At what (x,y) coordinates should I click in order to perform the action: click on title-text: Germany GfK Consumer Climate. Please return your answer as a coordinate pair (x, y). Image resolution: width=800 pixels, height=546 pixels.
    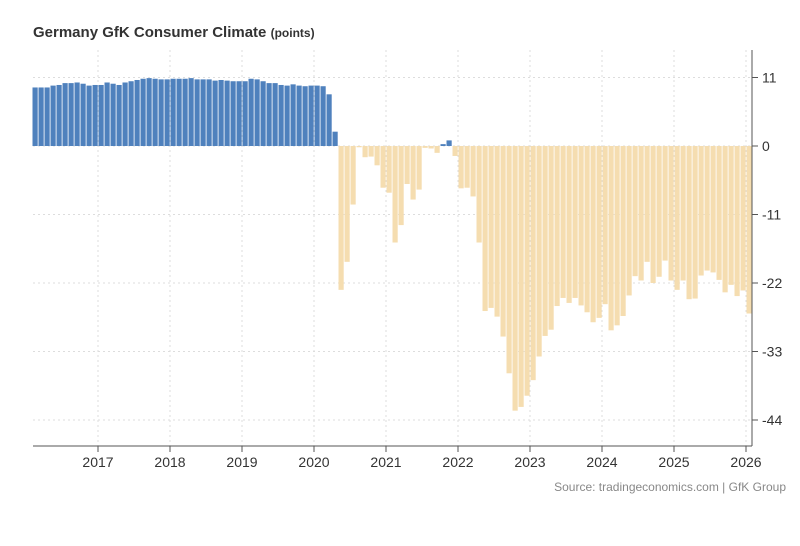
    Looking at the image, I should click on (150, 32).